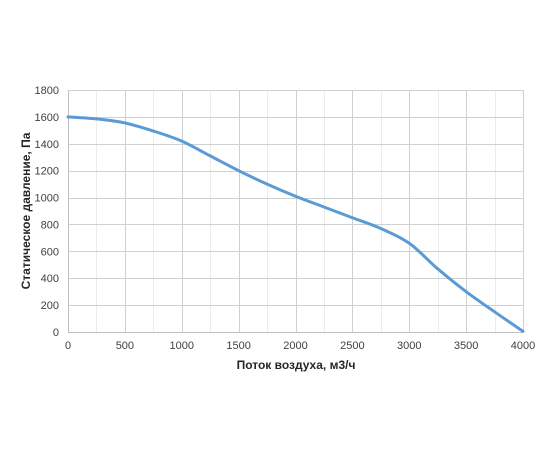  What do you see at coordinates (50, 306) in the screenshot?
I see `y-tick-label: 200` at bounding box center [50, 306].